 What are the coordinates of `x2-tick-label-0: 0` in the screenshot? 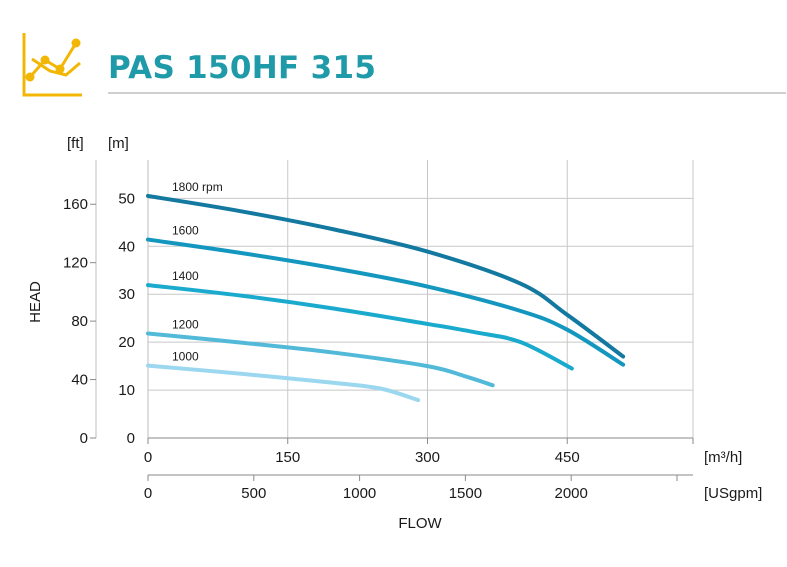 It's located at (148, 493).